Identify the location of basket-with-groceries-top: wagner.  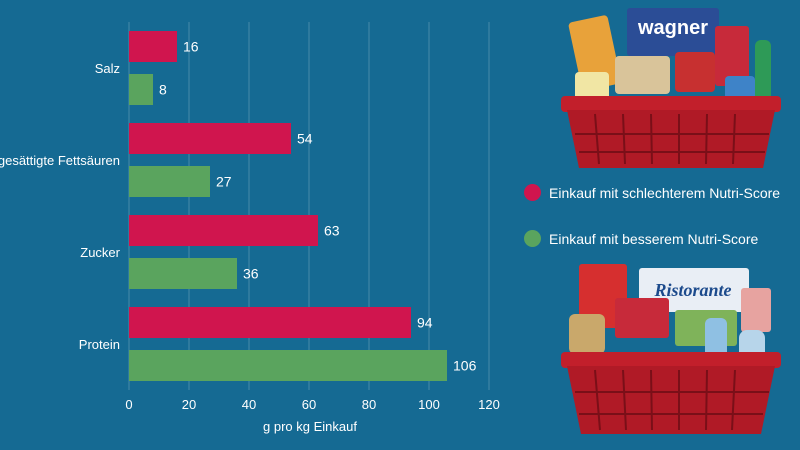
(671, 88).